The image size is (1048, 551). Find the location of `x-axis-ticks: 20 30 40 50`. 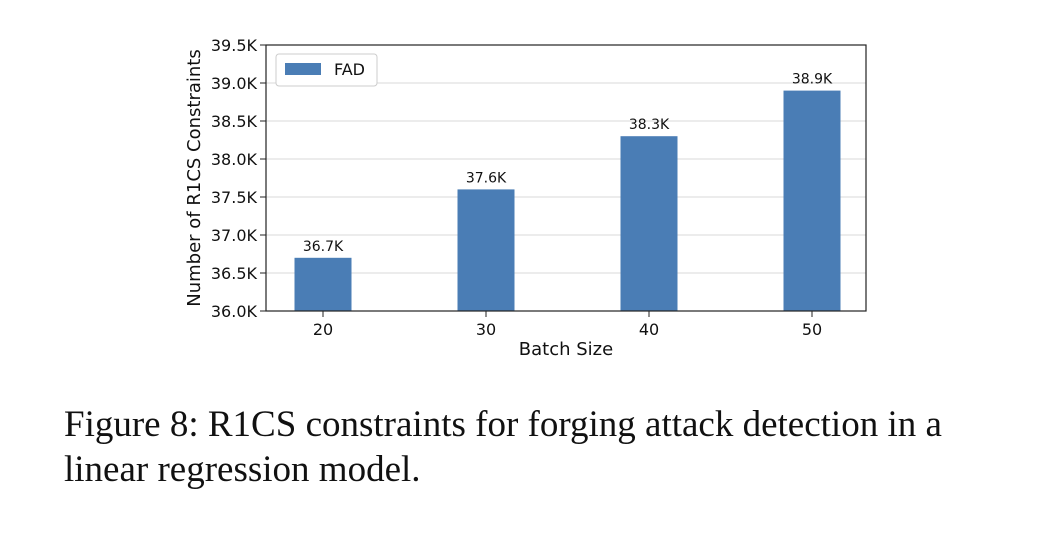

x-axis-ticks: 20 30 40 50 is located at coordinates (567, 325).